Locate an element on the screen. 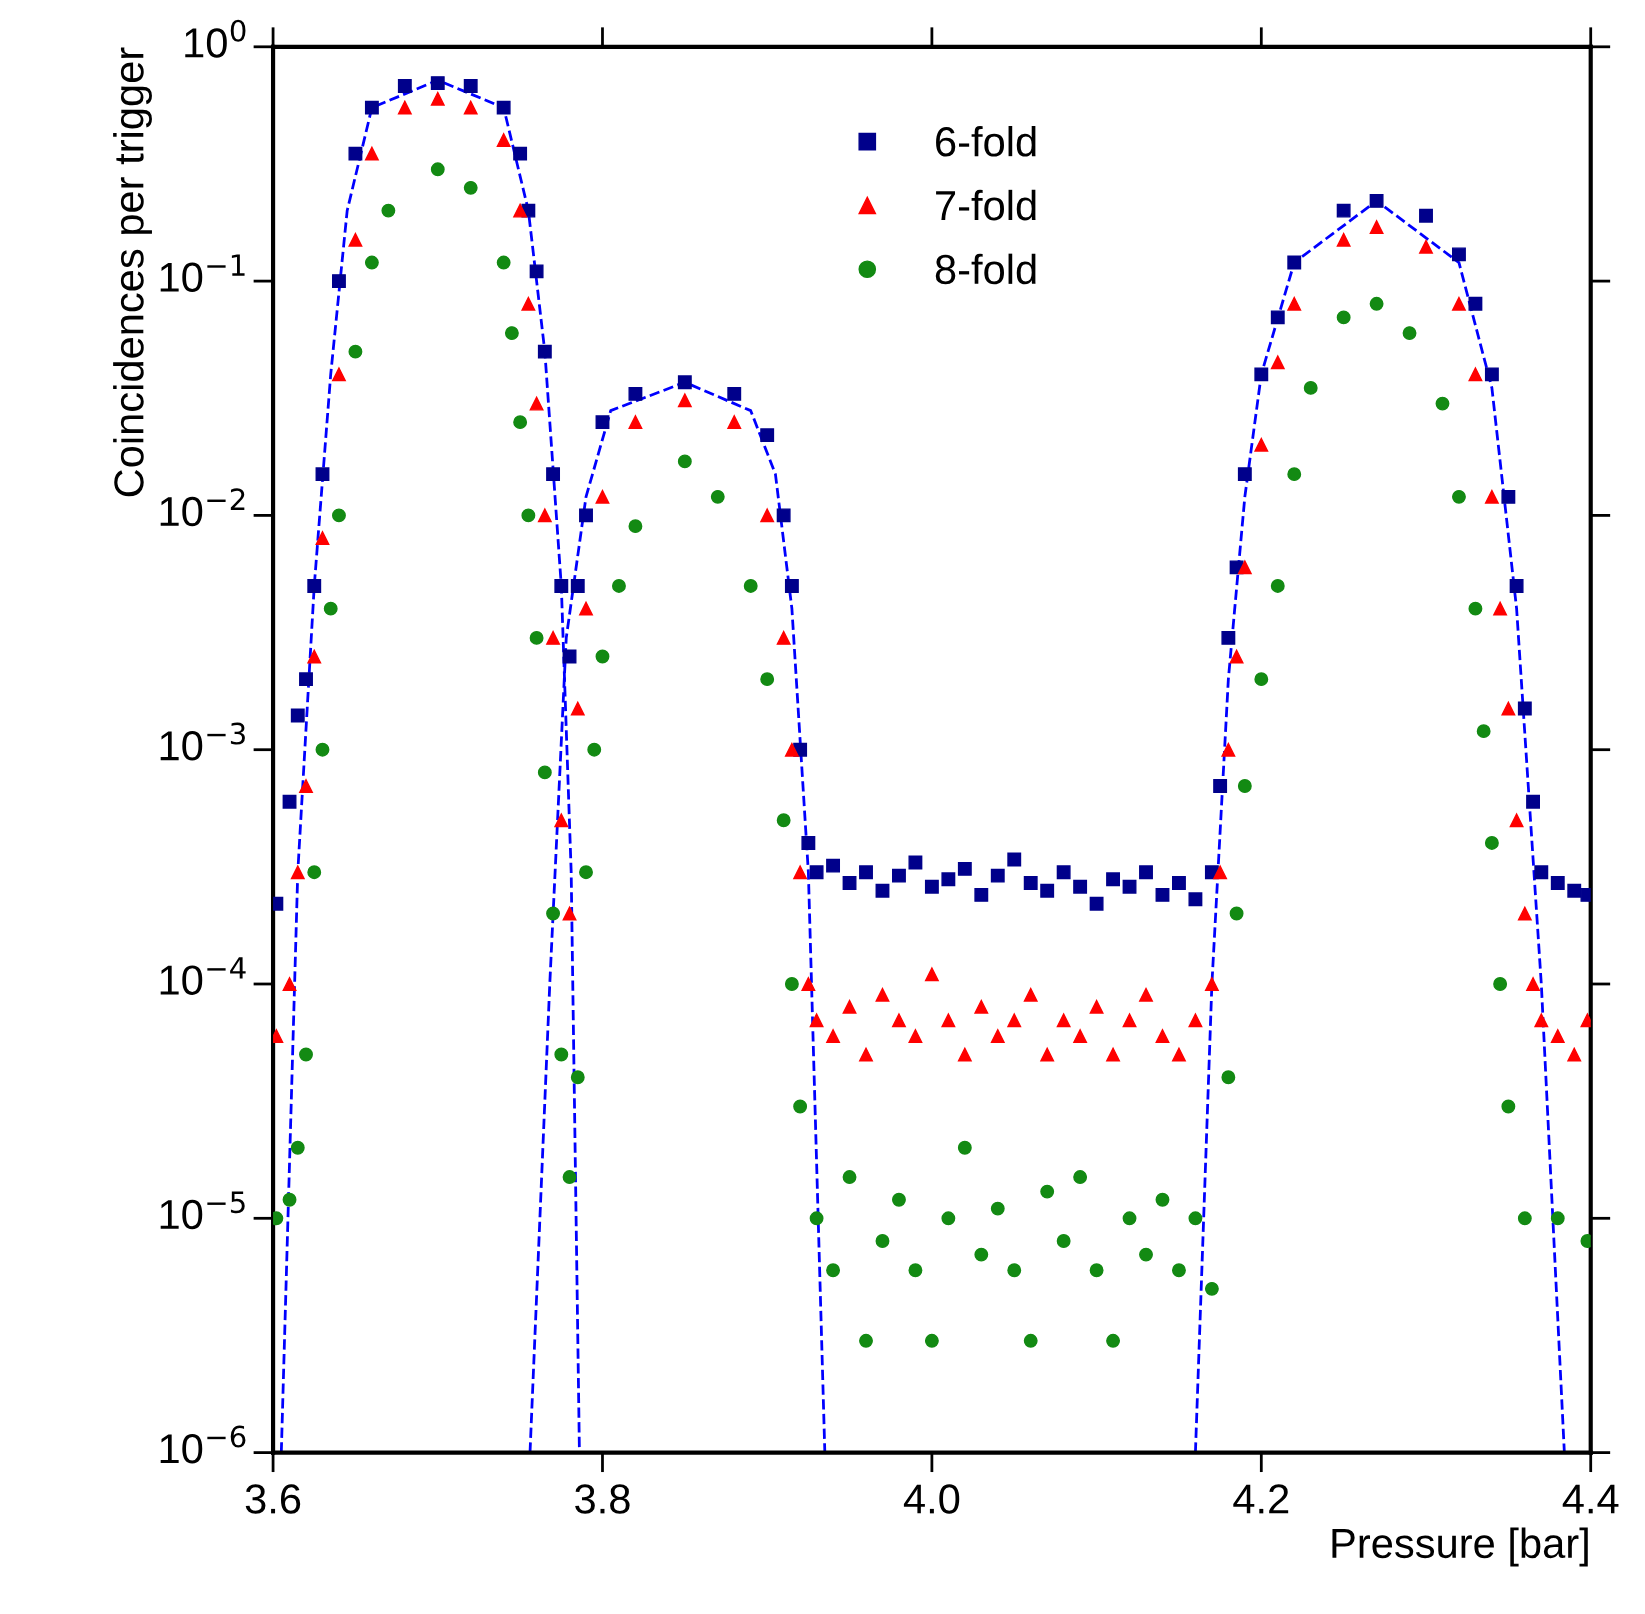 The image size is (1645, 1614). legend-label: 7-fold is located at coordinates (986, 205).